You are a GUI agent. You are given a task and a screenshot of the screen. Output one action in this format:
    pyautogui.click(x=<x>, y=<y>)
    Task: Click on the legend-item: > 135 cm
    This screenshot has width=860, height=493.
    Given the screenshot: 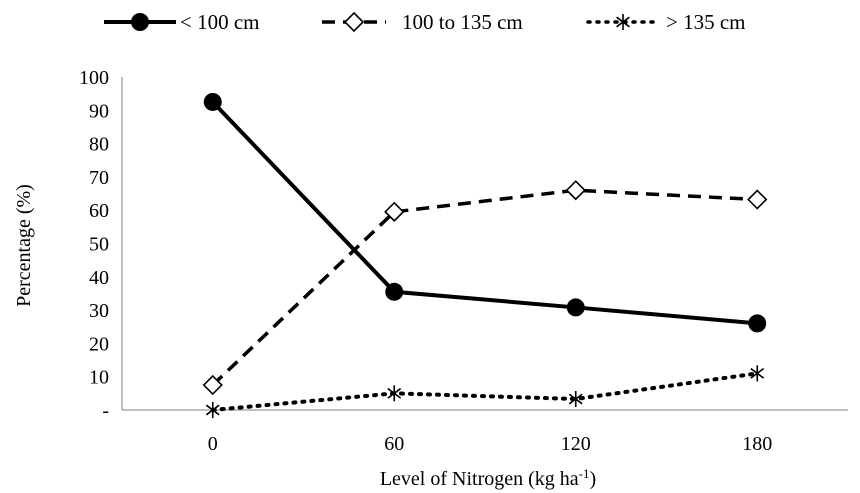 What is the action you would take?
    pyautogui.click(x=666, y=22)
    